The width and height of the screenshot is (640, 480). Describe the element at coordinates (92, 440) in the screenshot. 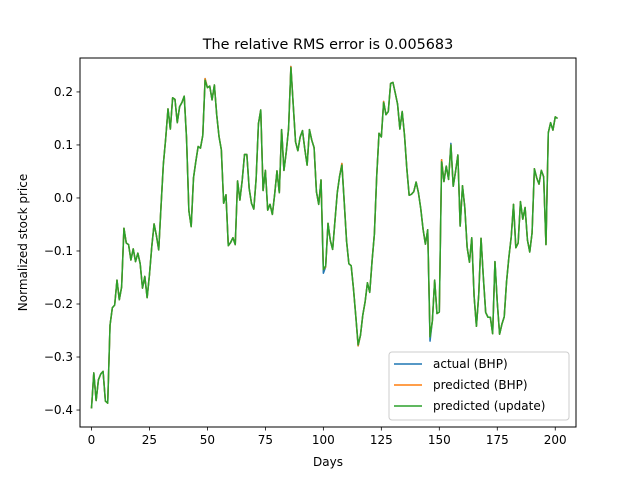

I see `x-tick-label: 0` at that location.